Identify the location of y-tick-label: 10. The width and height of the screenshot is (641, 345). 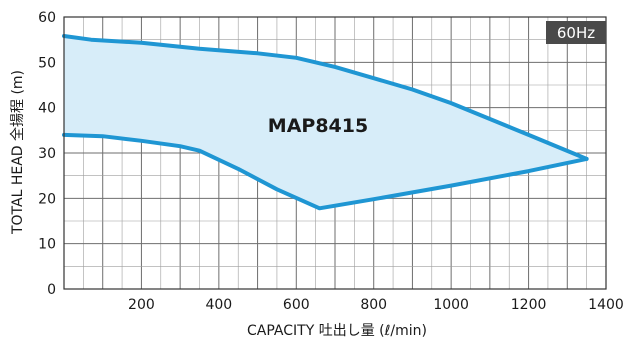
(47, 245).